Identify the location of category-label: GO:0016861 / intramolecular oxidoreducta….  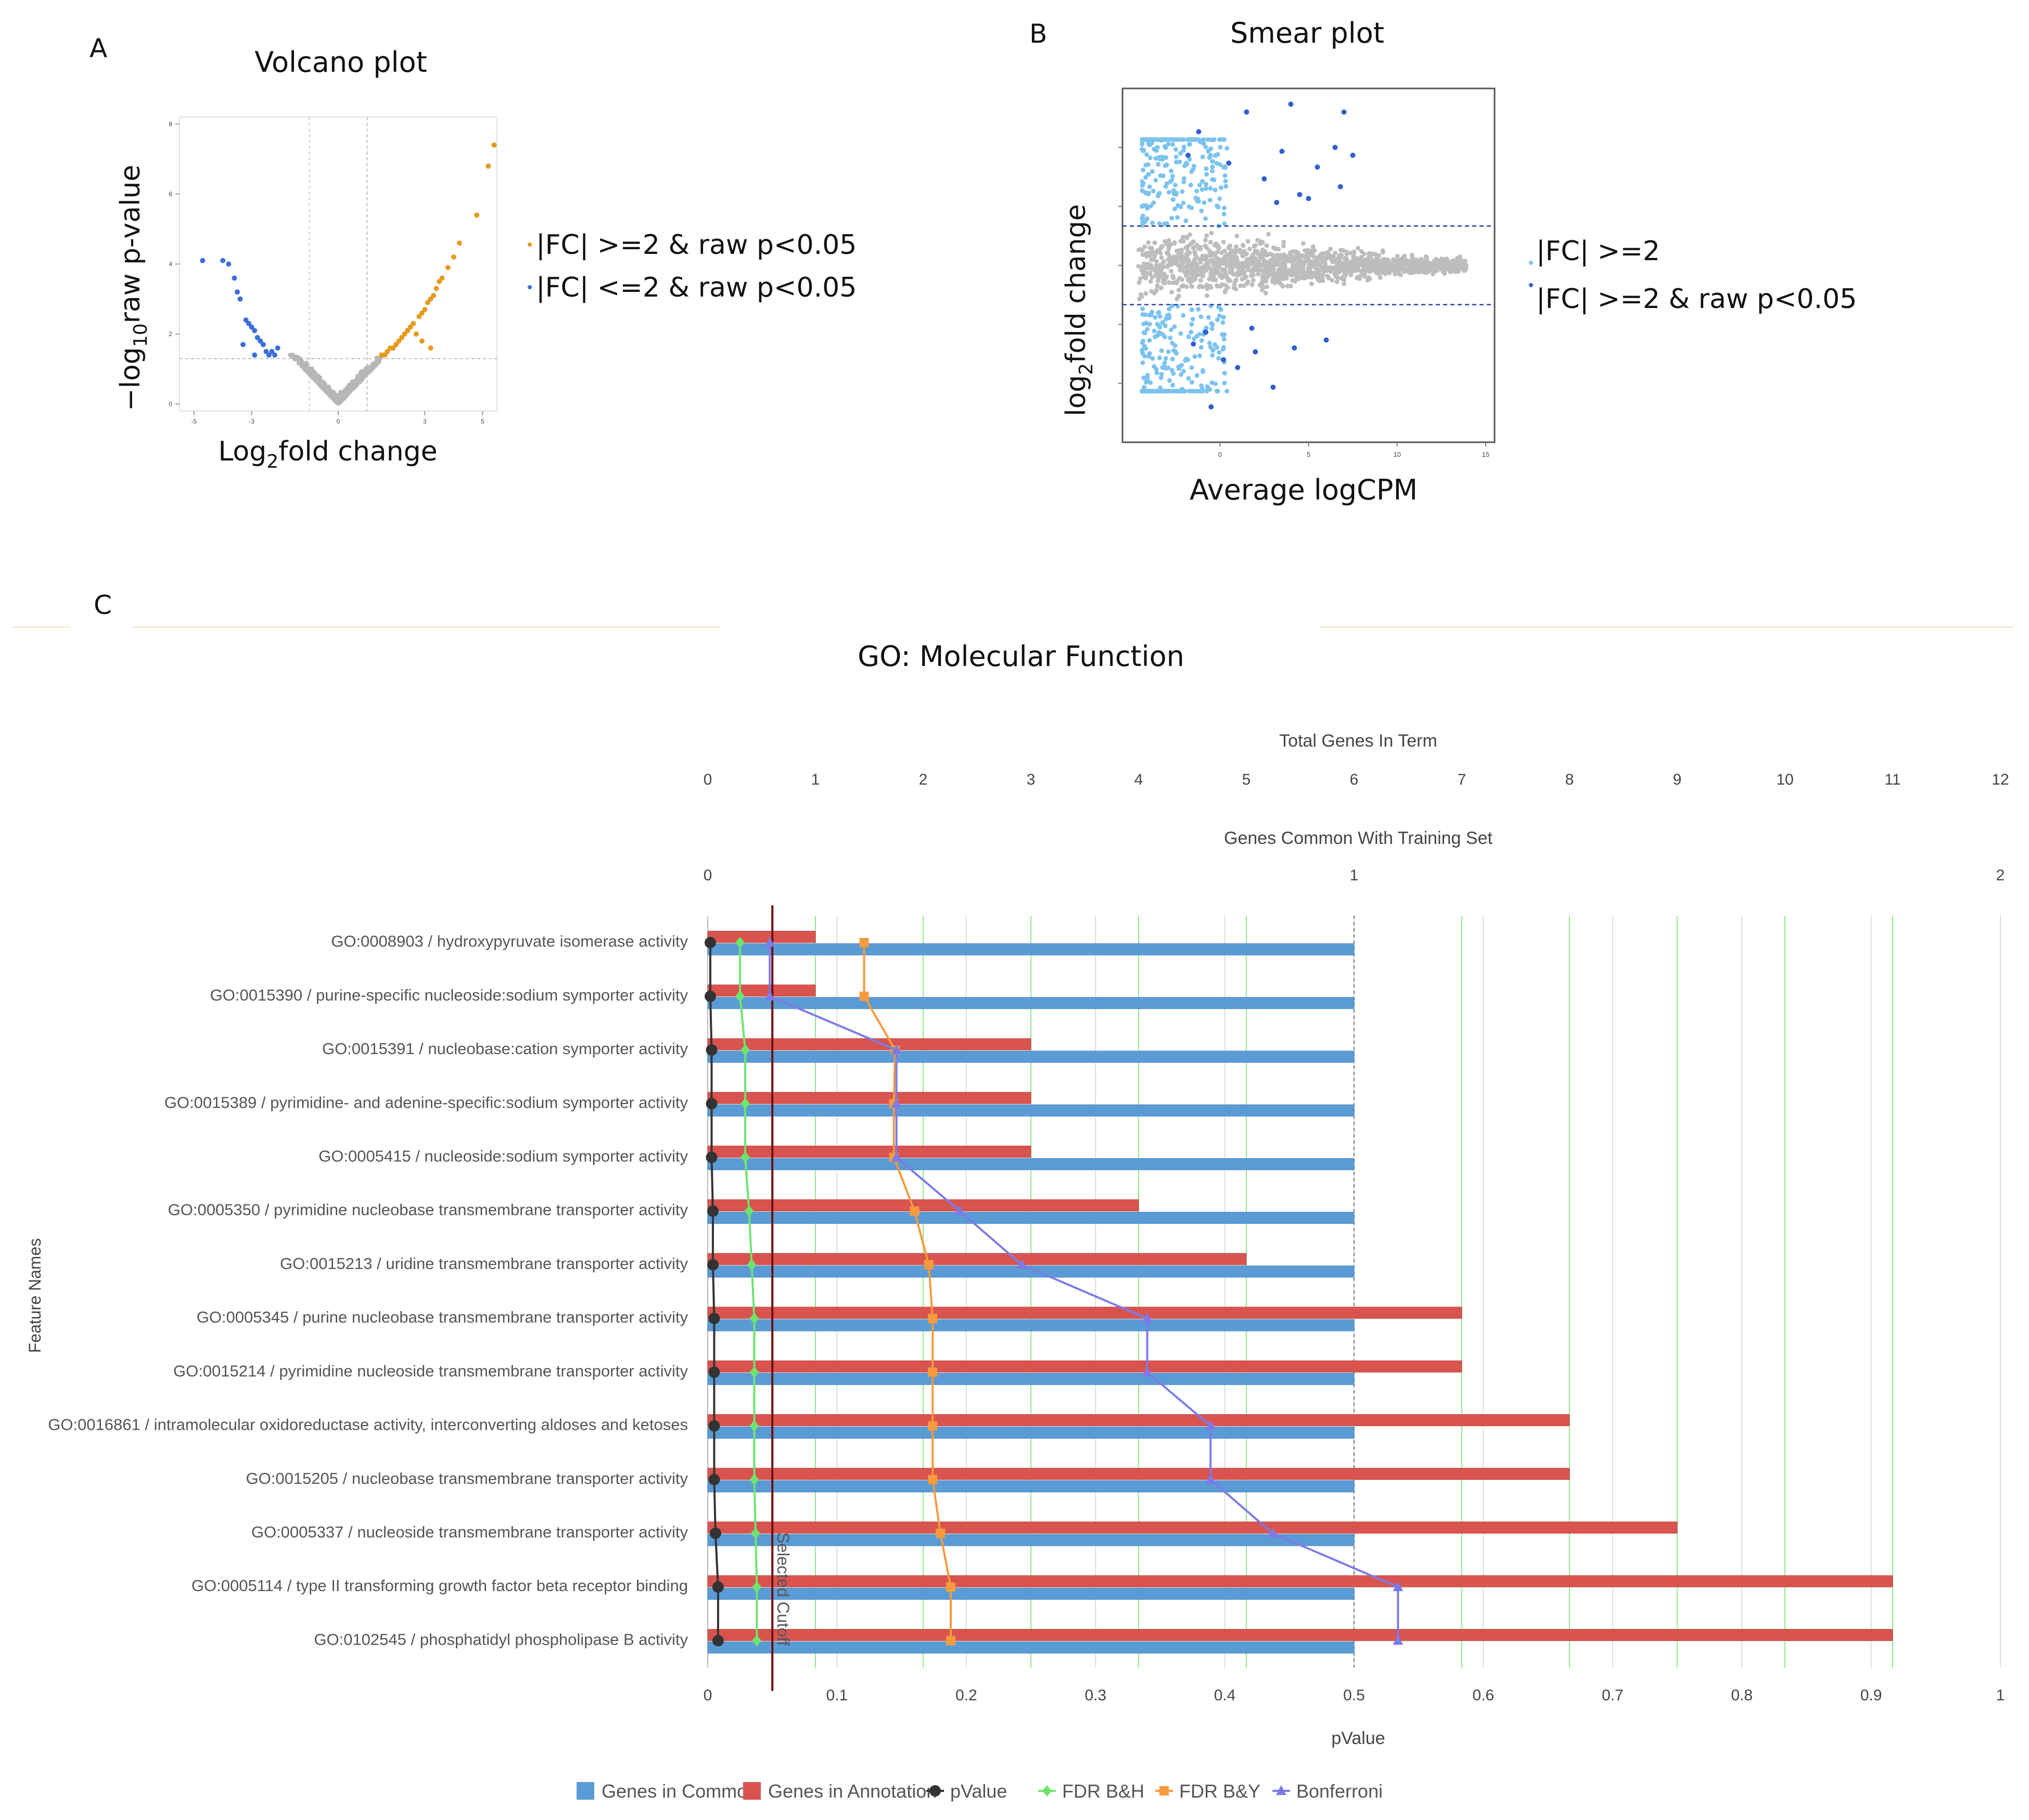
(368, 1425).